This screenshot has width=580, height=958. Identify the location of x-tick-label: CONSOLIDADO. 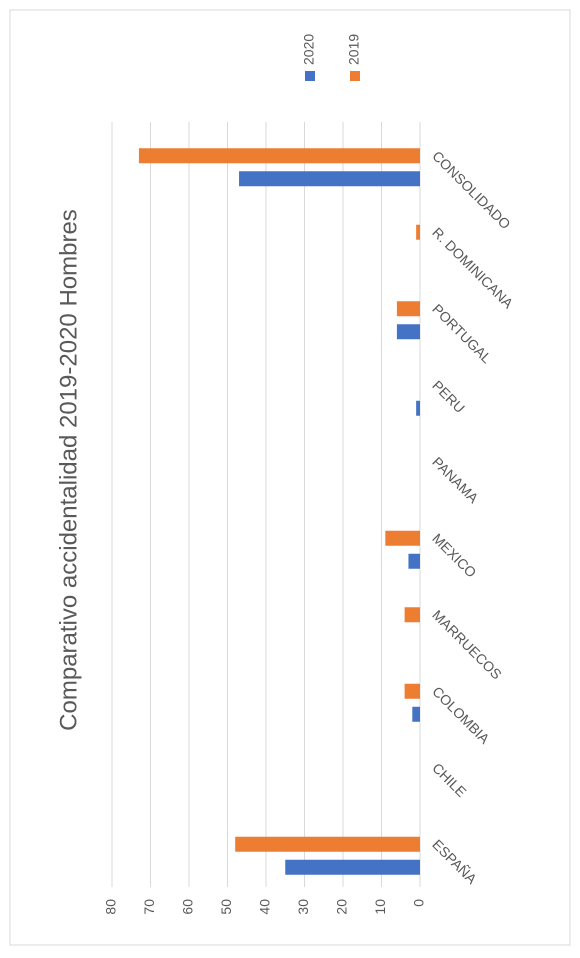
(471, 190).